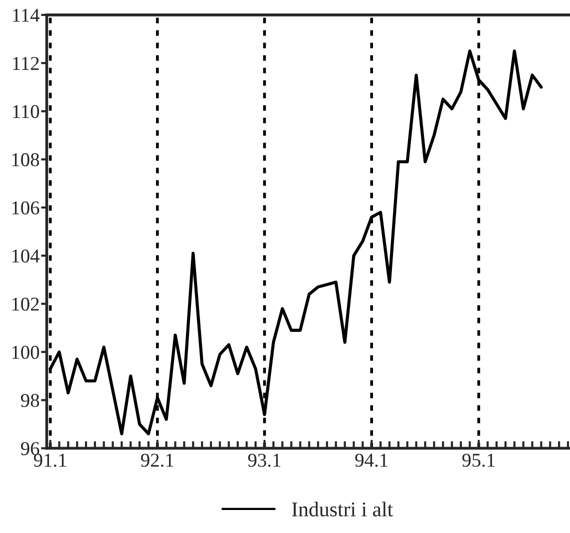 This screenshot has width=570, height=533. What do you see at coordinates (26, 352) in the screenshot?
I see `y-tick-label: 100` at bounding box center [26, 352].